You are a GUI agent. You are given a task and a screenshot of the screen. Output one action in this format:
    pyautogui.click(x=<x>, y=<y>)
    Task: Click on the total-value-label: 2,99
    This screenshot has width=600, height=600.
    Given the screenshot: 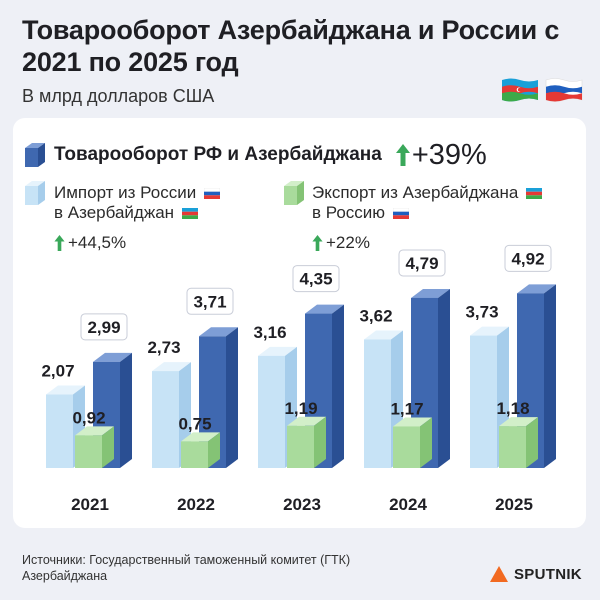 What is the action you would take?
    pyautogui.click(x=103, y=327)
    